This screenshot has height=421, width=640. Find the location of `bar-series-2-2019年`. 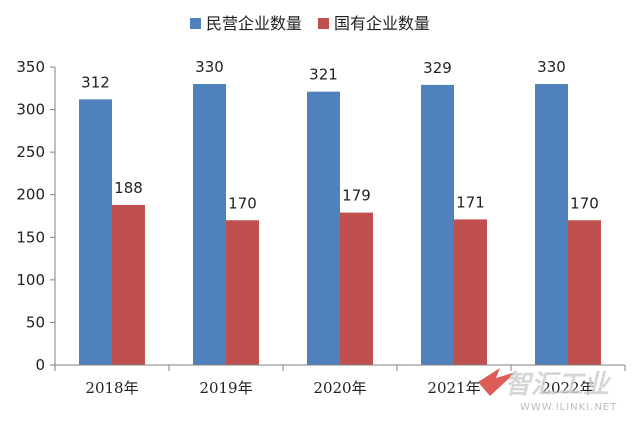

bar-series-2-2019年 is located at coordinates (242, 292).